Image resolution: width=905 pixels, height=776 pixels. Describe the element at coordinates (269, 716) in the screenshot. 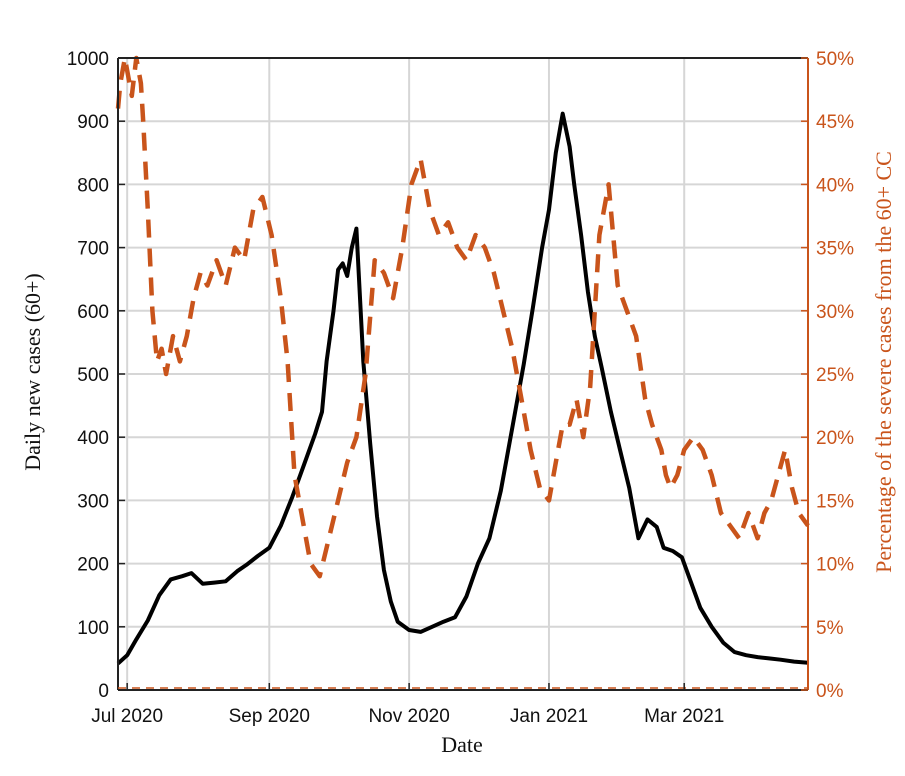

I see `x-tick-label: Sep 2020` at that location.